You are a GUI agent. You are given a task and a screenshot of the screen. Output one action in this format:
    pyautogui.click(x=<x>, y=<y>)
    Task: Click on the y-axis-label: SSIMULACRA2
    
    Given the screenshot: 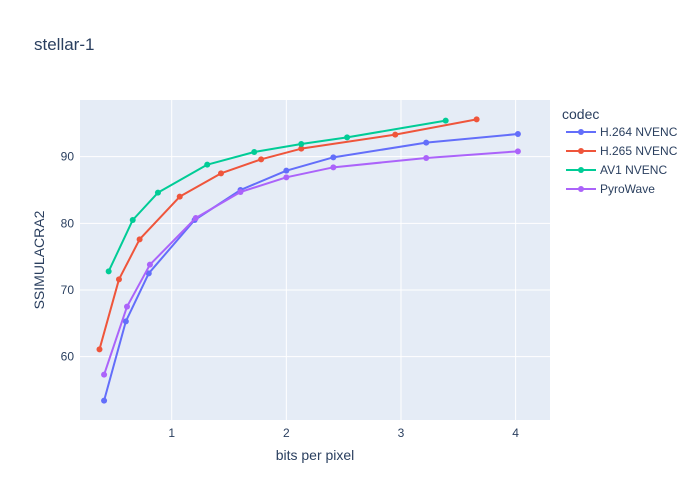 What is the action you would take?
    pyautogui.click(x=39, y=259)
    